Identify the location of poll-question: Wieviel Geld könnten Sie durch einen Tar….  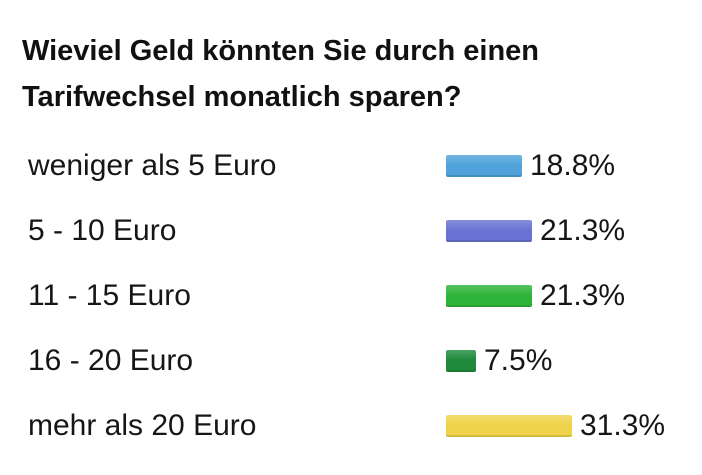
(281, 74).